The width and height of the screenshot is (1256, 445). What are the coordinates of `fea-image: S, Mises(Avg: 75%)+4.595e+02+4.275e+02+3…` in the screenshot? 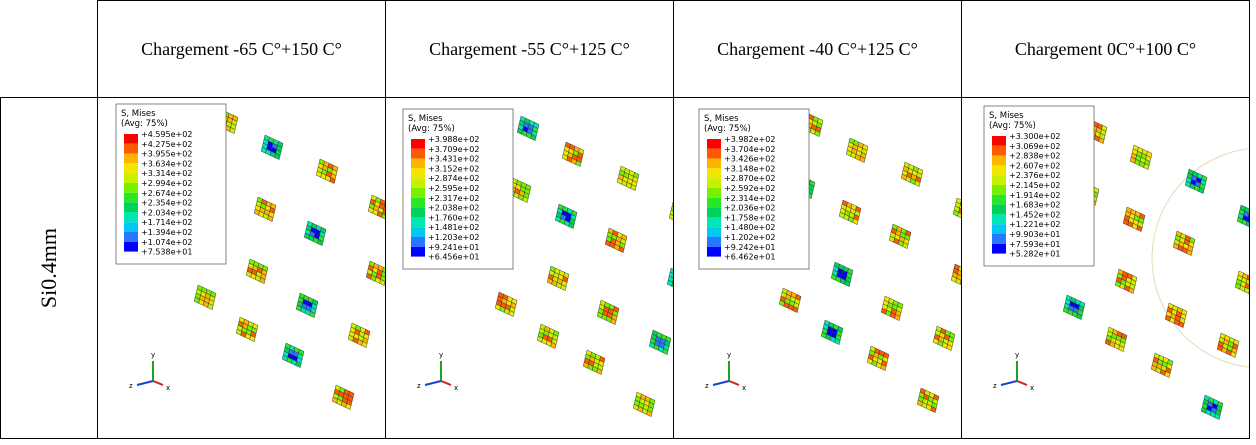 It's located at (250, 256).